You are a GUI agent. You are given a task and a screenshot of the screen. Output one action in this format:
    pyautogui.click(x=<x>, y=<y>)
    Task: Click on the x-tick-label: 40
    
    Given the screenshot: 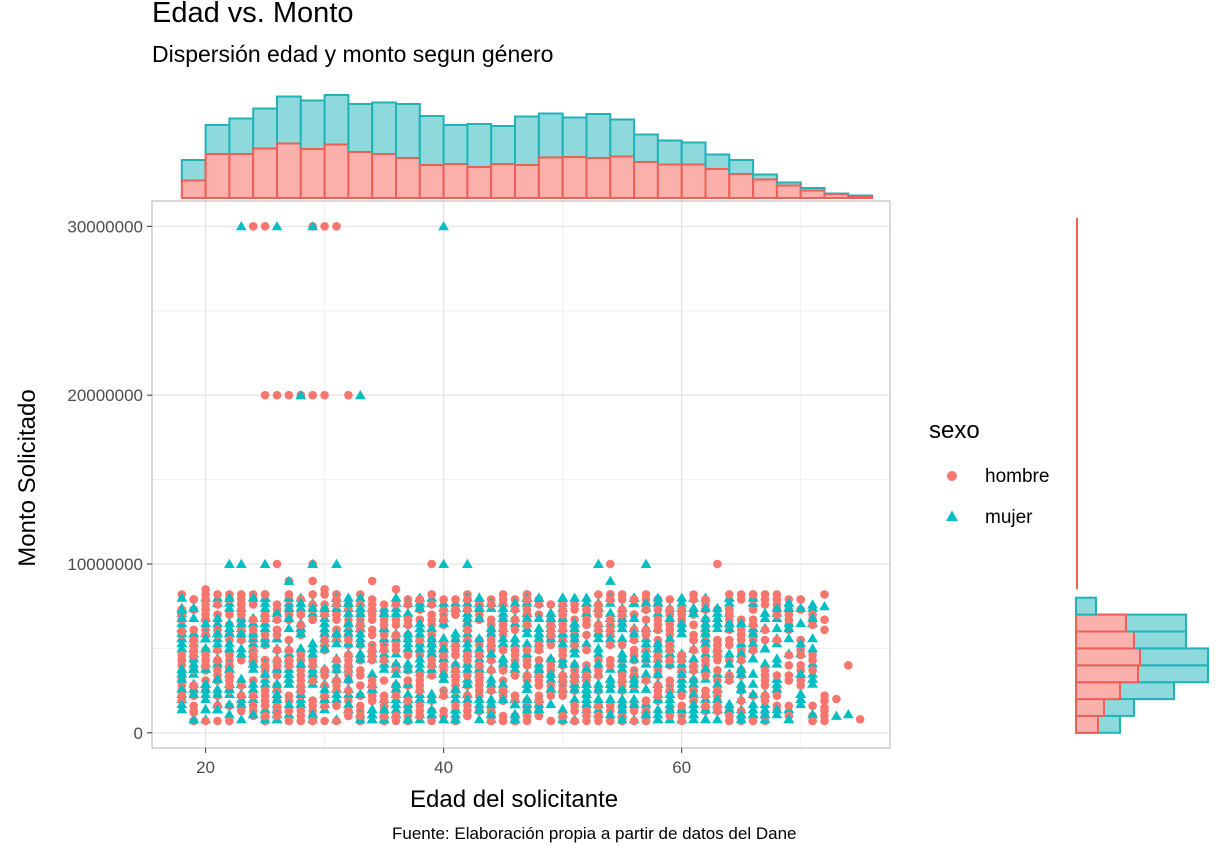 What is the action you would take?
    pyautogui.click(x=443, y=767)
    